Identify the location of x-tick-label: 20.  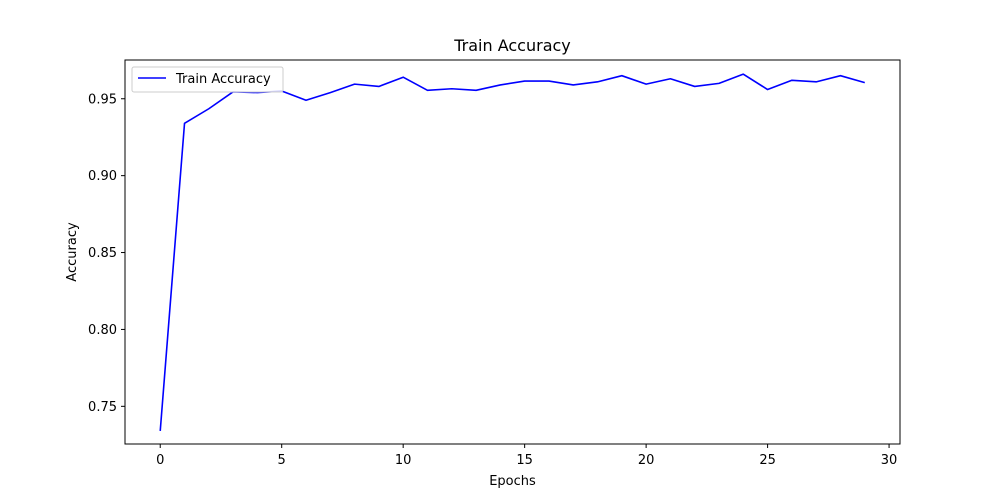
(646, 460).